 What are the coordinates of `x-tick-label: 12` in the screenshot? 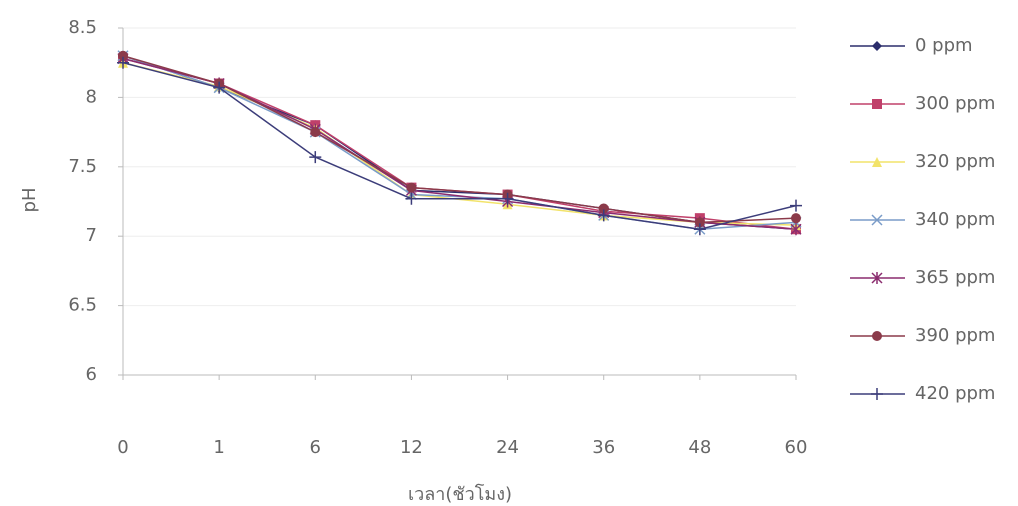 It's located at (411, 447).